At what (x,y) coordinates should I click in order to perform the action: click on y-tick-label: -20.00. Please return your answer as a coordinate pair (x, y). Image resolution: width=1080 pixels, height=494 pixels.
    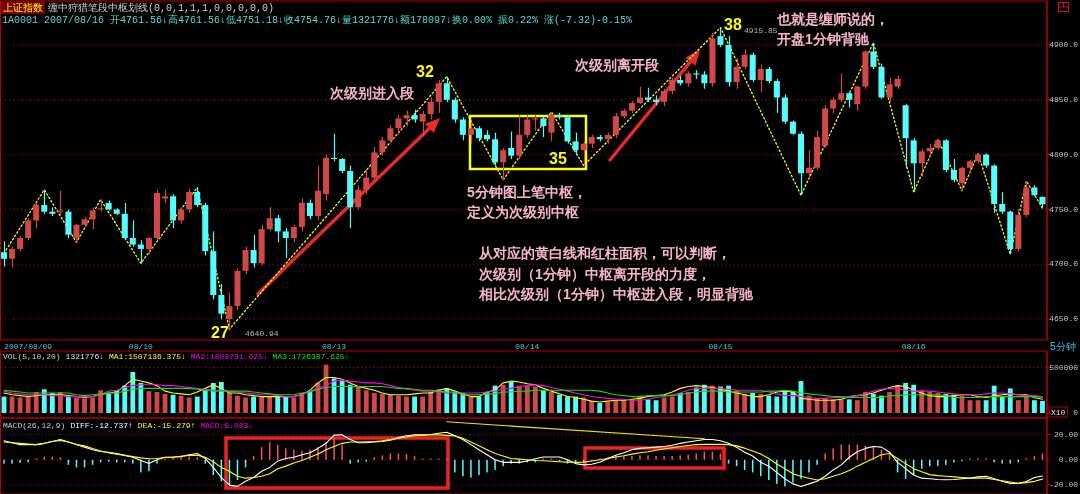
    Looking at the image, I should click on (1064, 485).